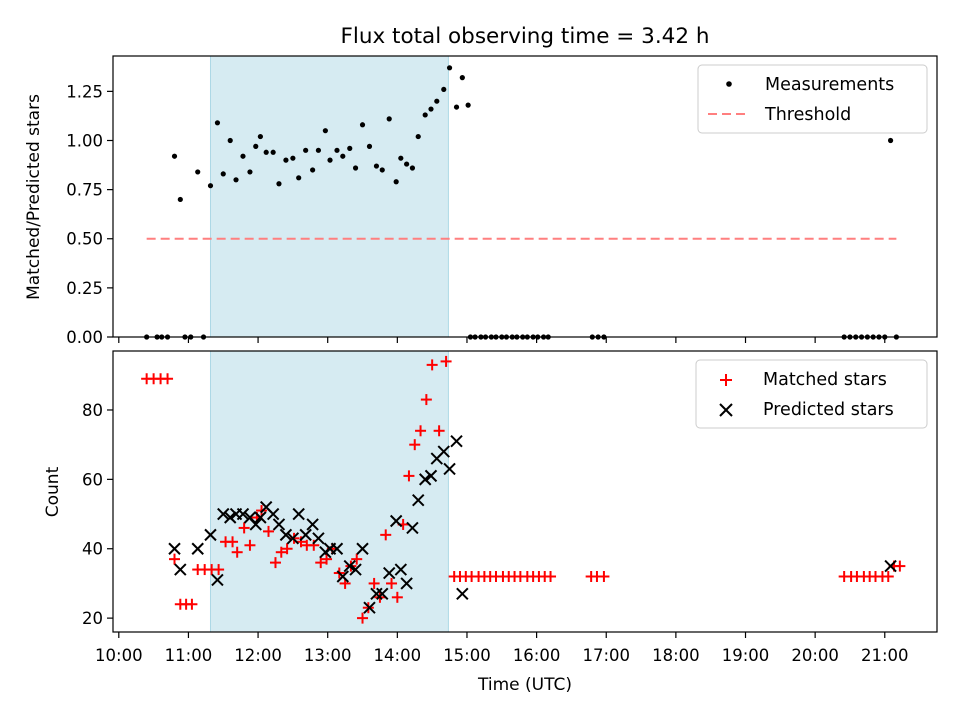  Describe the element at coordinates (729, 84) in the screenshot. I see `legend-measurements-marker` at that location.